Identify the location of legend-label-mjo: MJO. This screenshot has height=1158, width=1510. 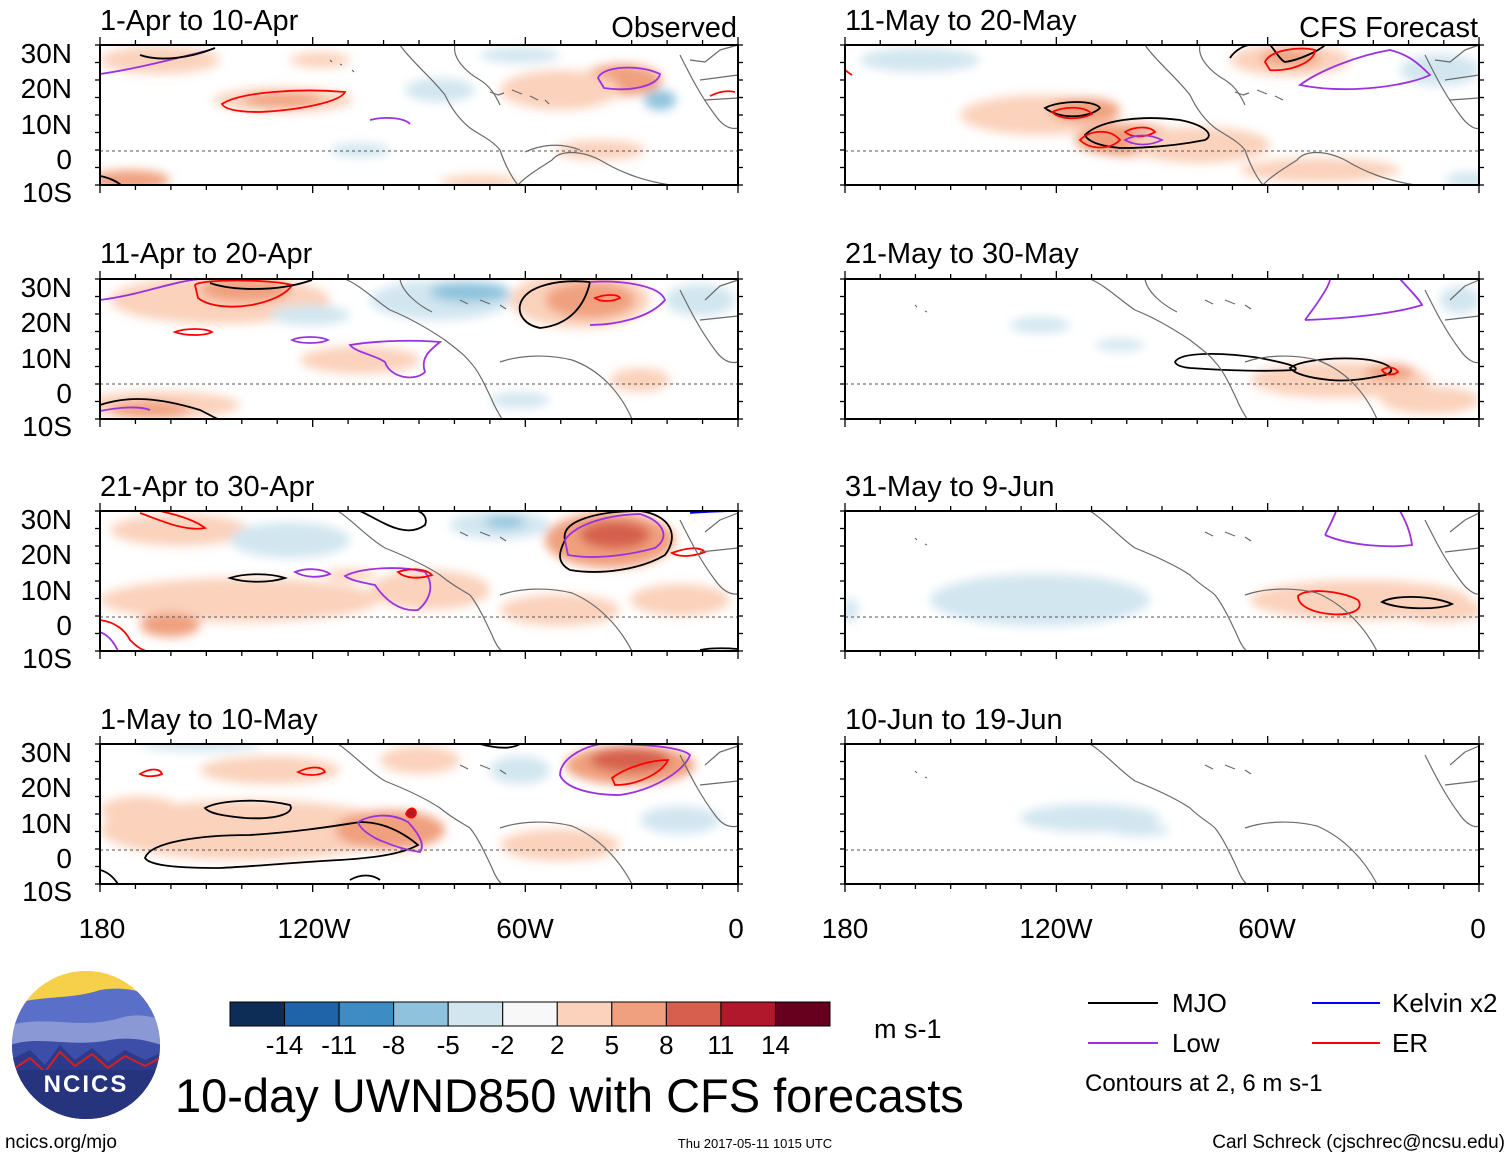
(1199, 1003).